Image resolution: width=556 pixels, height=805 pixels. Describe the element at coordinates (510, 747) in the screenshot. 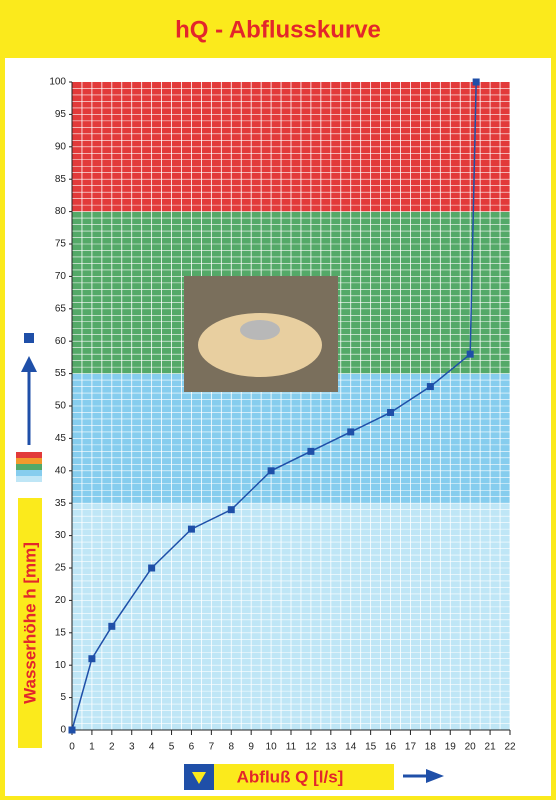

I see `x-tick-label: 22` at that location.